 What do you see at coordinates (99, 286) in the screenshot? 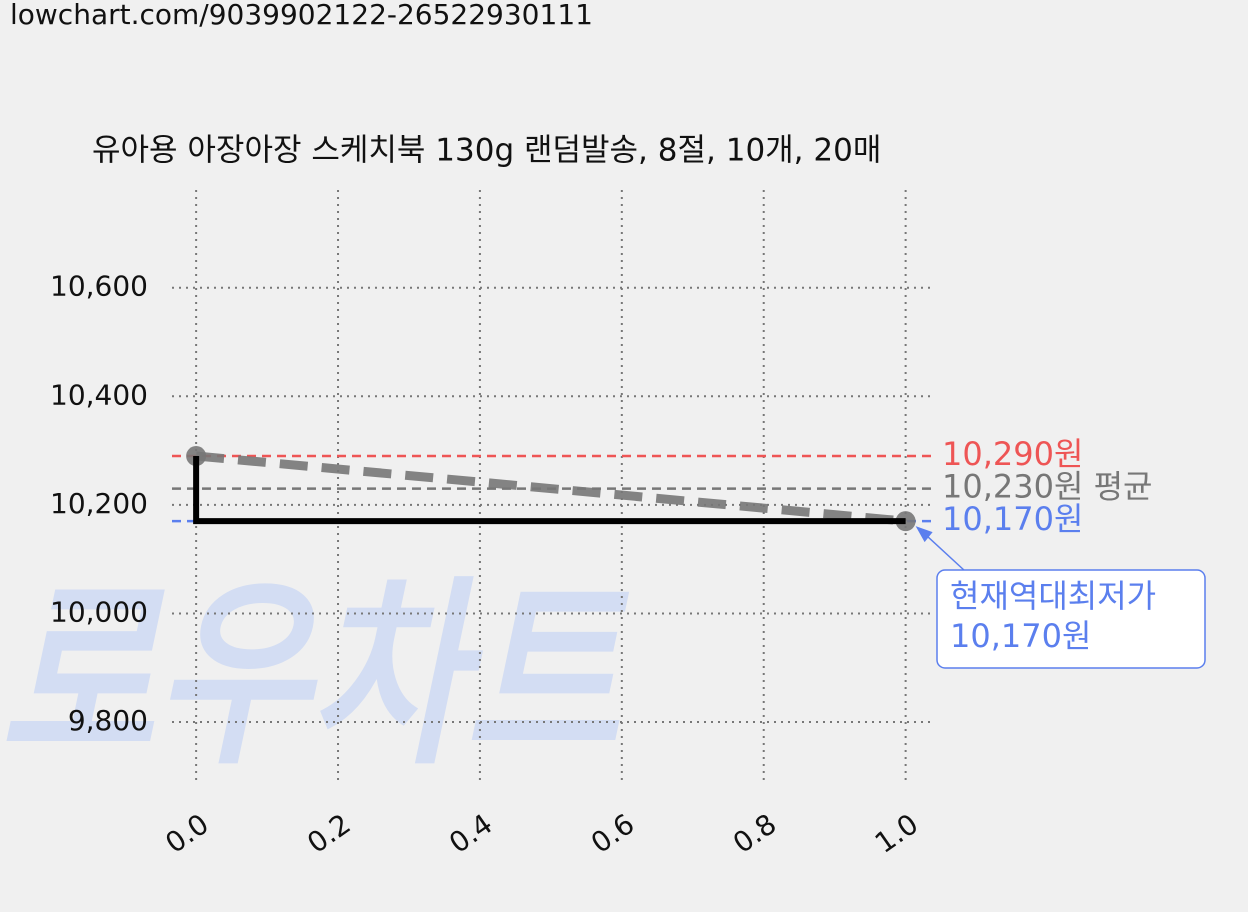
I see `y-tick-label: 10,600` at bounding box center [99, 286].